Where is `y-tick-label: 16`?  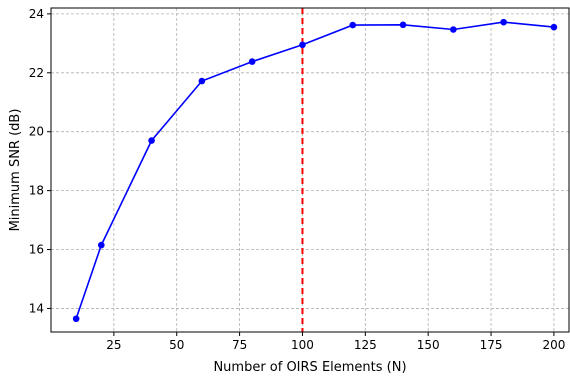
y-tick-label: 16 is located at coordinates (36, 250).